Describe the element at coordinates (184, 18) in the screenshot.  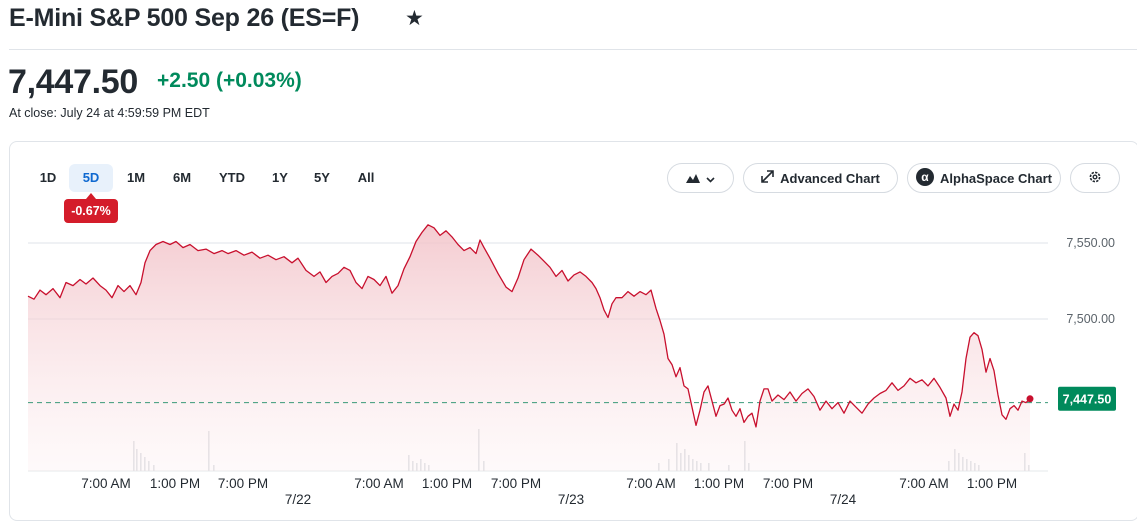
I see `page-title: E-Mini S&P 500 Sep 26 (ES=F)` at that location.